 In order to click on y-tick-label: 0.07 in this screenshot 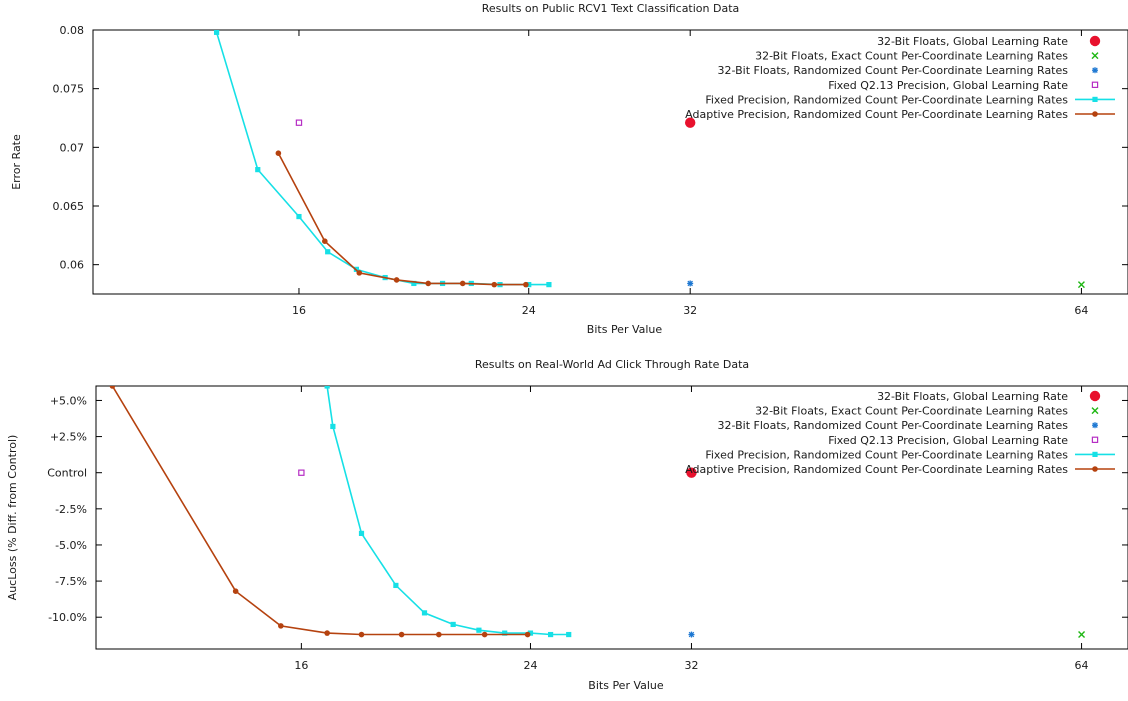, I will do `click(72, 147)`.